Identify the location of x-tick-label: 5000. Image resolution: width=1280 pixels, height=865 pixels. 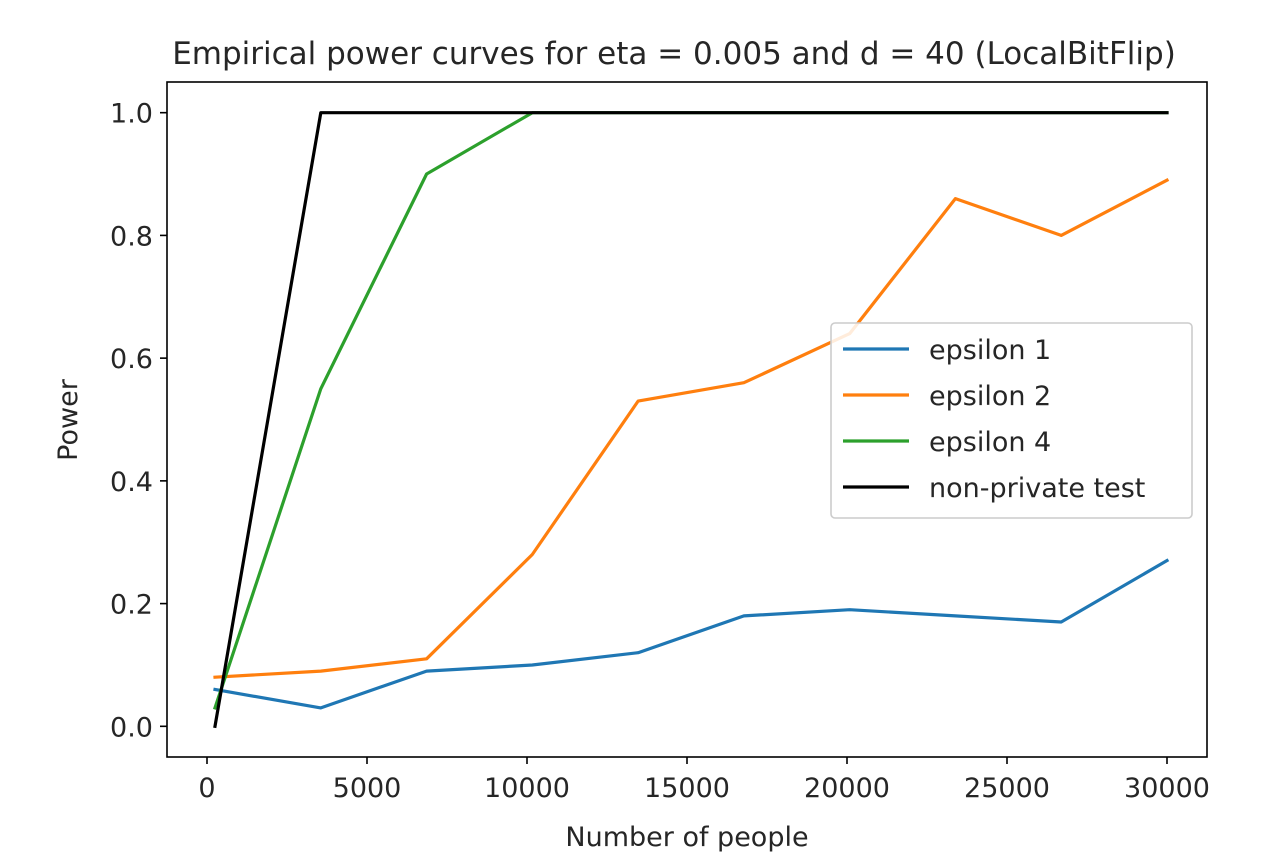
(367, 788).